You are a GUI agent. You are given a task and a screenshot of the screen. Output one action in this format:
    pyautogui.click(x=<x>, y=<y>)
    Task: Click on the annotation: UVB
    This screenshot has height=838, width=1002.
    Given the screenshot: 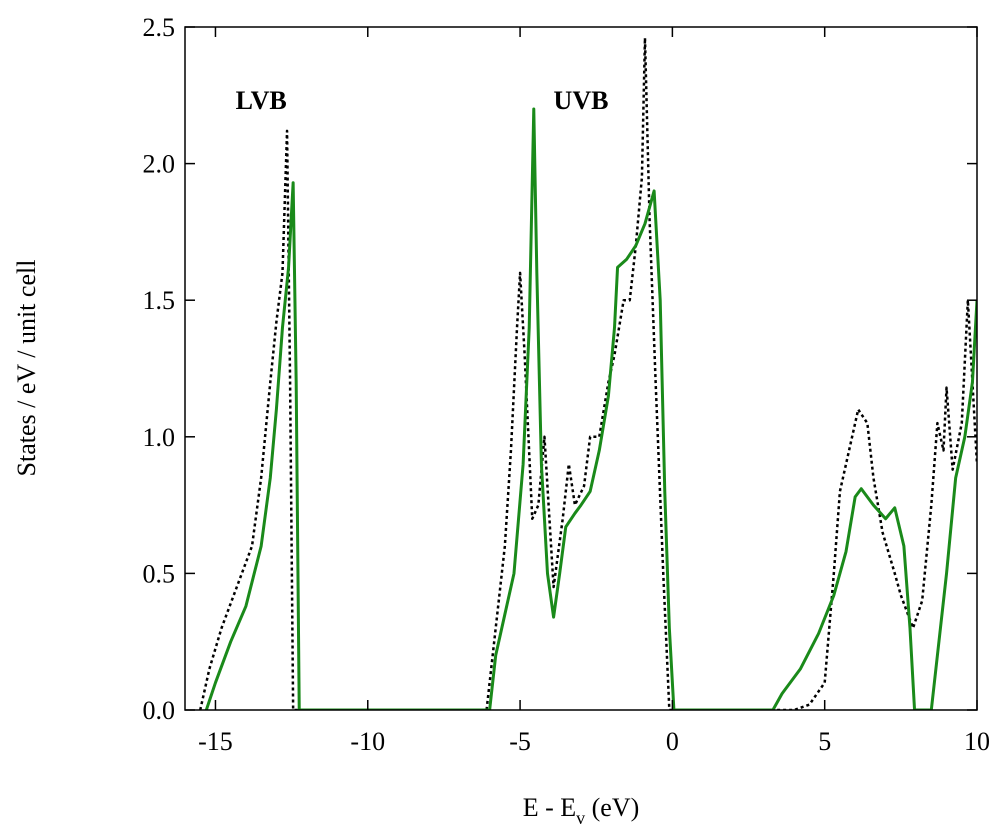 What is the action you would take?
    pyautogui.click(x=581, y=100)
    